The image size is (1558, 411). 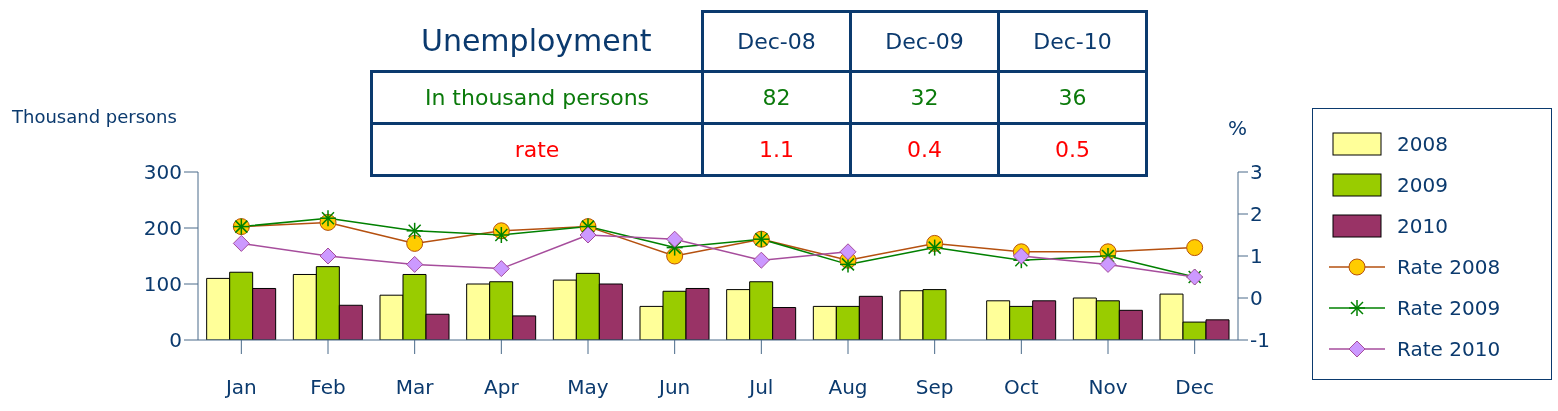 What do you see at coordinates (1108, 387) in the screenshot?
I see `x-tick-label: Nov` at bounding box center [1108, 387].